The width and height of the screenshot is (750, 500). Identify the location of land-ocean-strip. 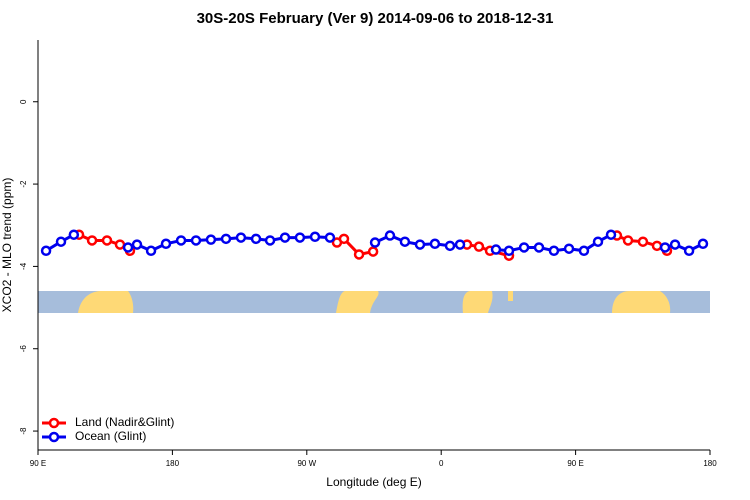
(374, 302).